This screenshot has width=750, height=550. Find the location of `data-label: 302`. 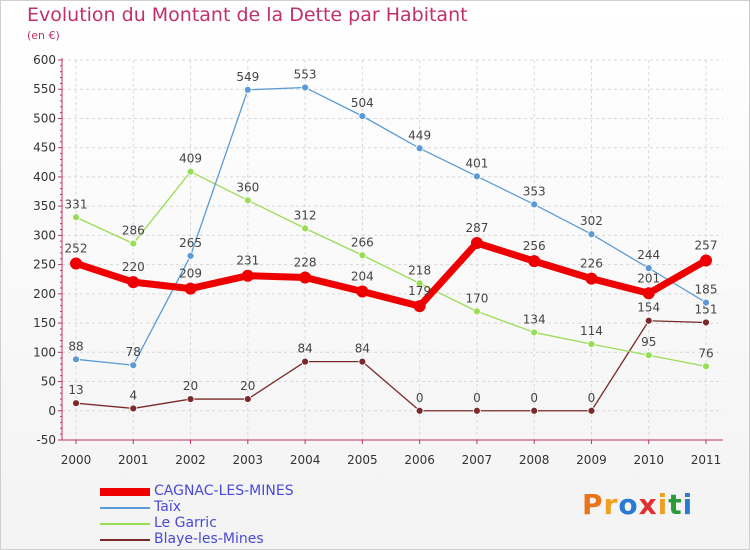

data-label: 302 is located at coordinates (591, 221).